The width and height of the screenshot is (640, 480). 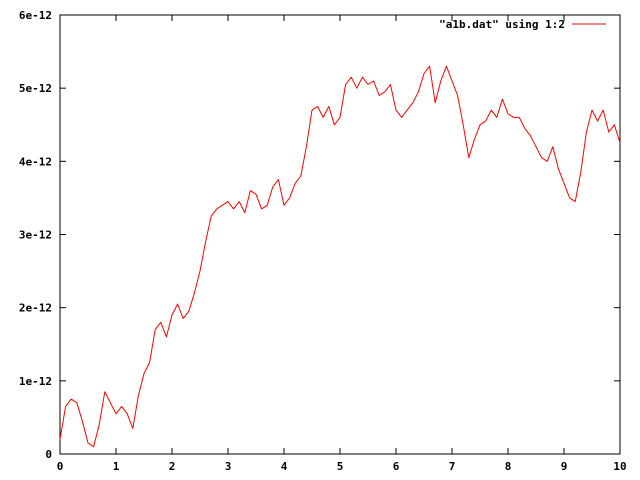 What do you see at coordinates (48, 454) in the screenshot?
I see `y-tick-label: 0` at bounding box center [48, 454].